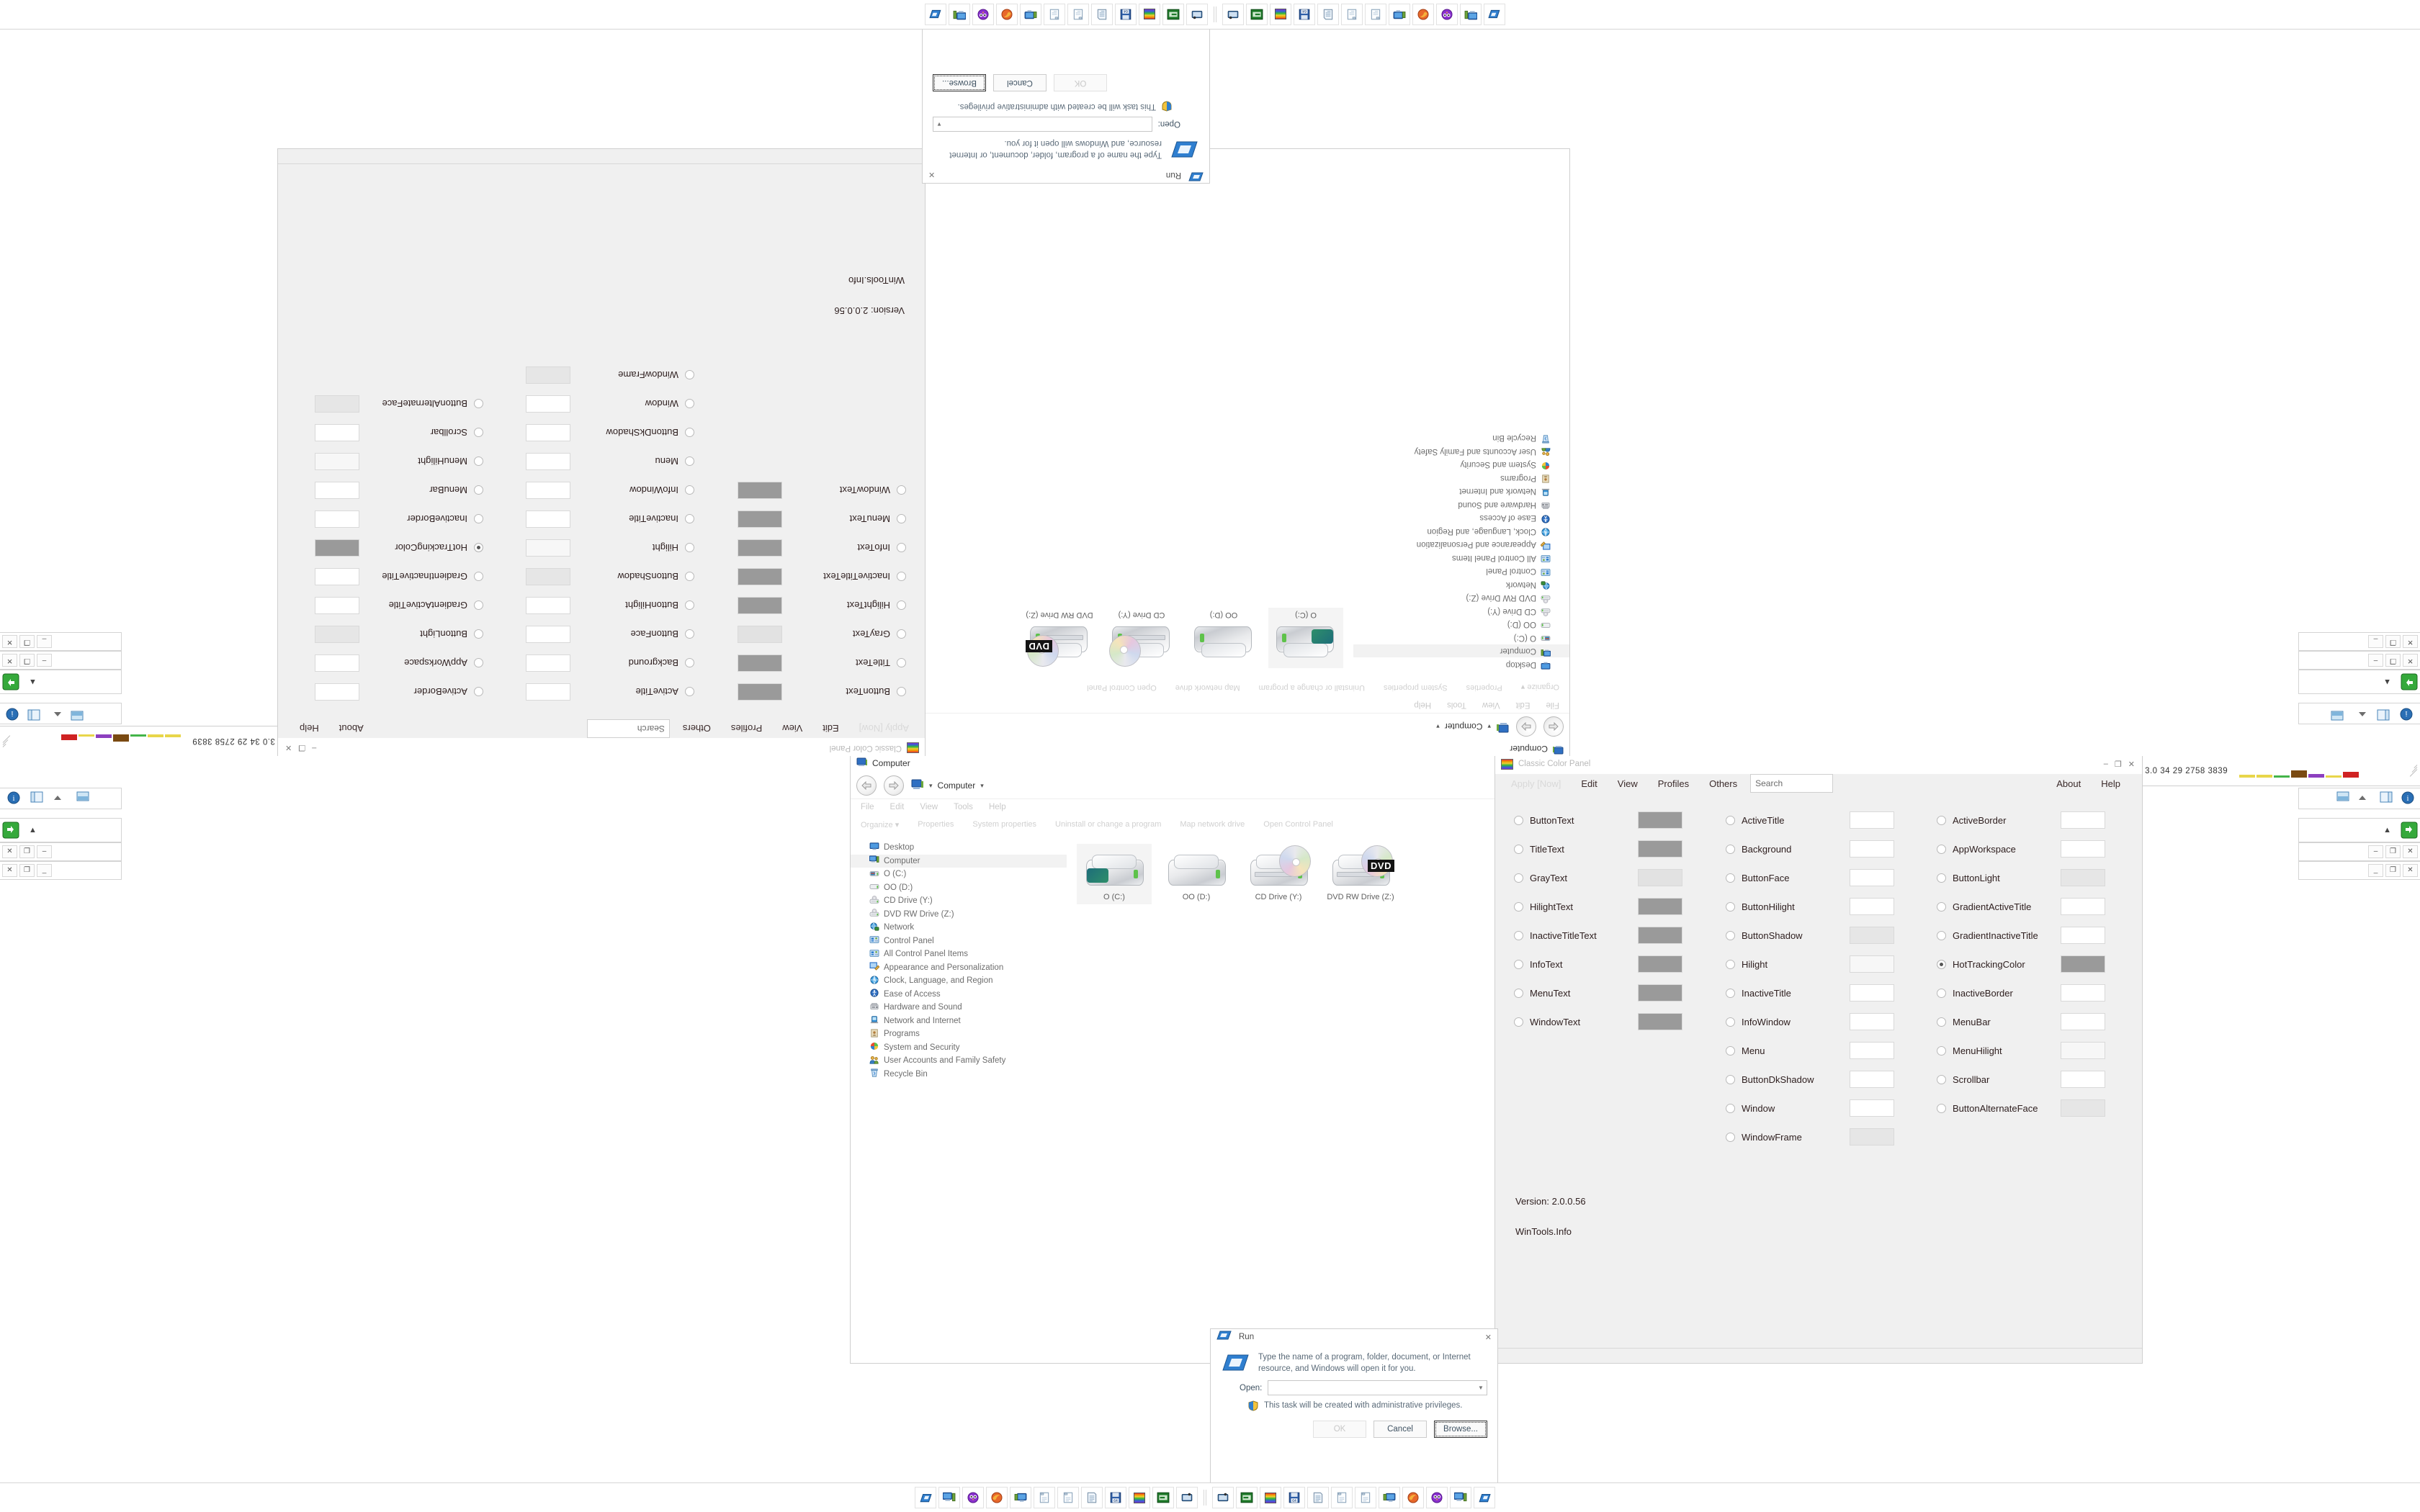  What do you see at coordinates (894, 785) in the screenshot?
I see `forward-button` at bounding box center [894, 785].